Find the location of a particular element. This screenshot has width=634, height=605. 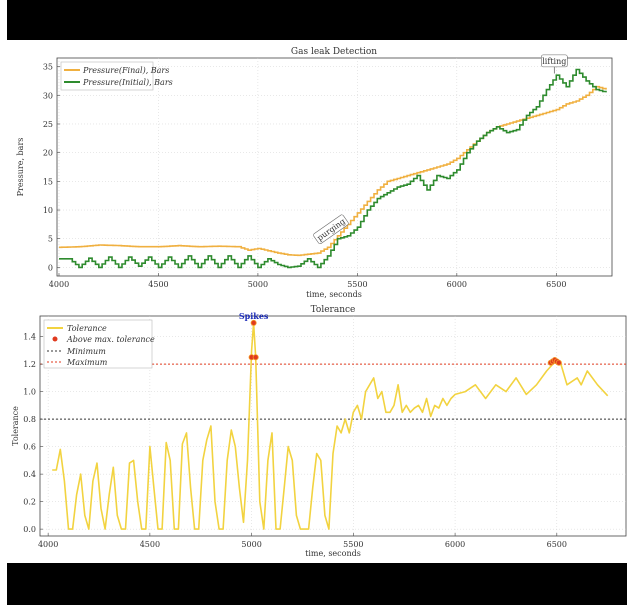

annotation-spikes: Spikes is located at coordinates (254, 316).